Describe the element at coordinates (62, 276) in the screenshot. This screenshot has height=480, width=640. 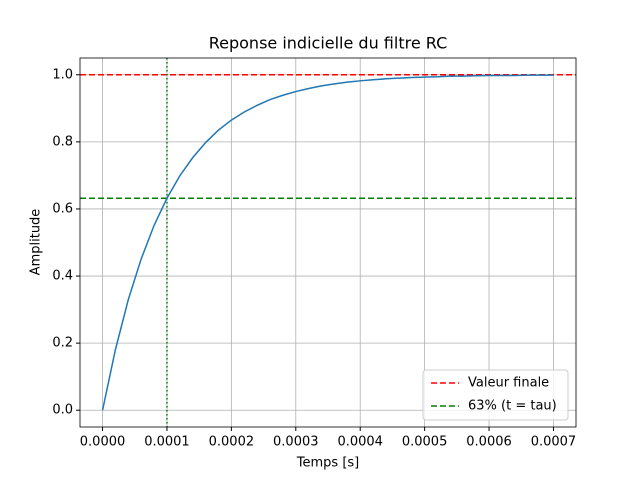
I see `y-tick-label: 0.4` at that location.